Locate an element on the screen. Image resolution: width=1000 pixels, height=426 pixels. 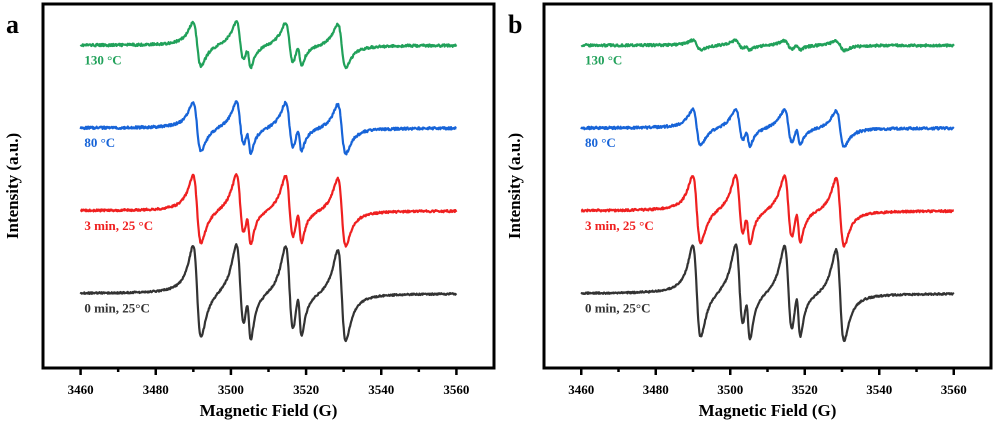
panel-label: b is located at coordinates (515, 24).